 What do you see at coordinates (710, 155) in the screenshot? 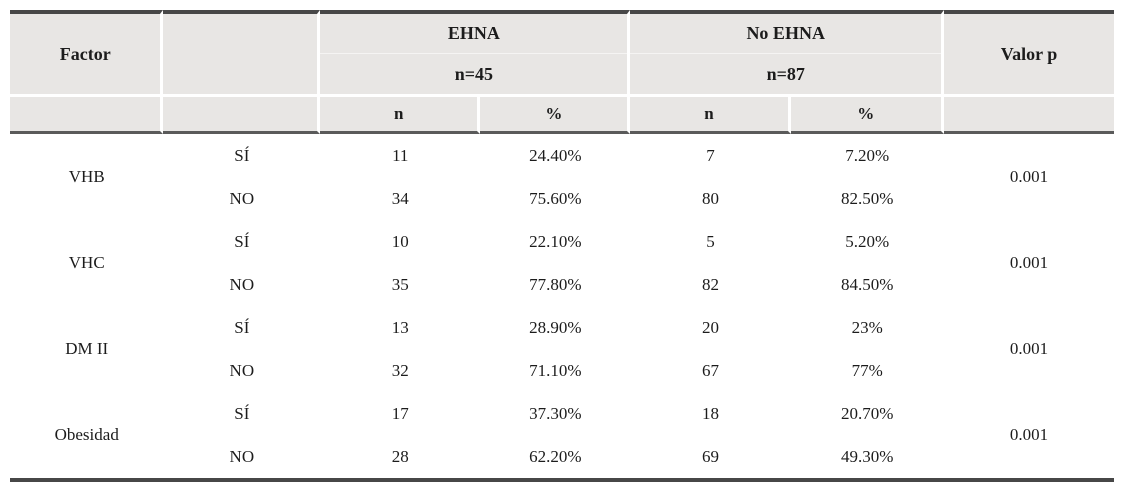
I see `no-ehna-n-value: 7` at bounding box center [710, 155].